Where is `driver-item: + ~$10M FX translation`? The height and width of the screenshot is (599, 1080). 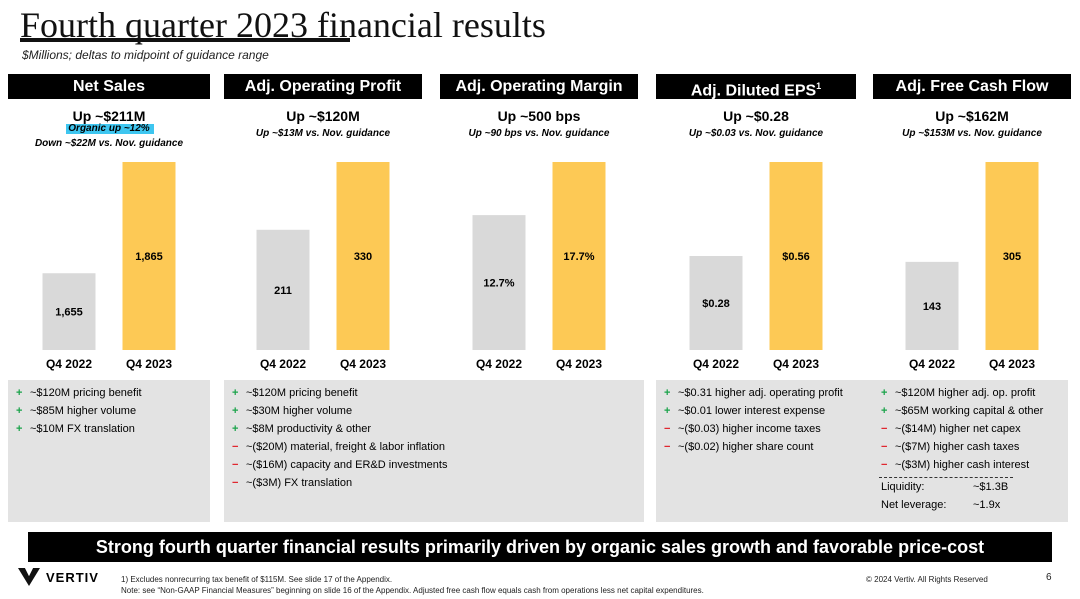 driver-item: + ~$10M FX translation is located at coordinates (75, 429).